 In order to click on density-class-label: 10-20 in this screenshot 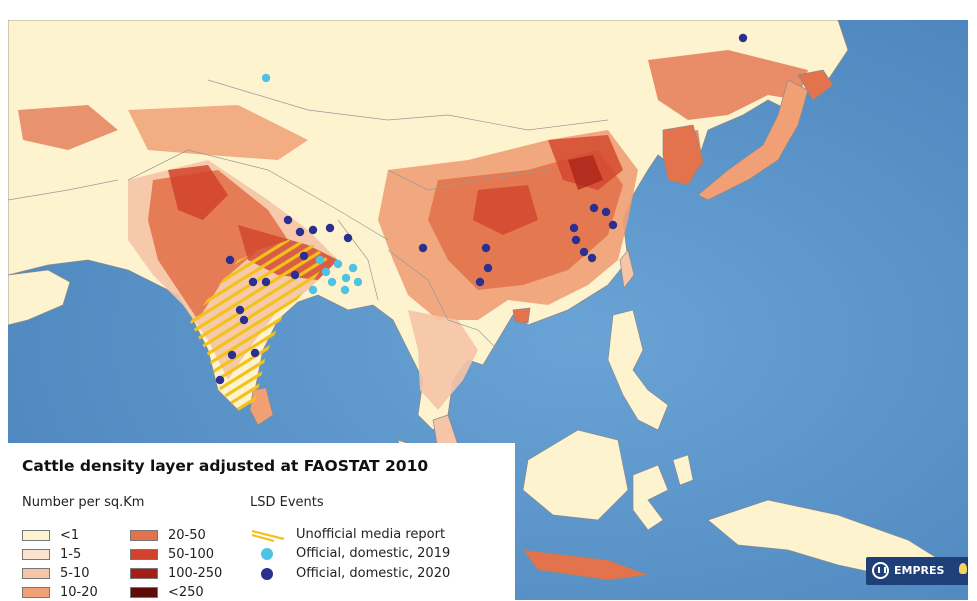, I will do `click(79, 592)`.